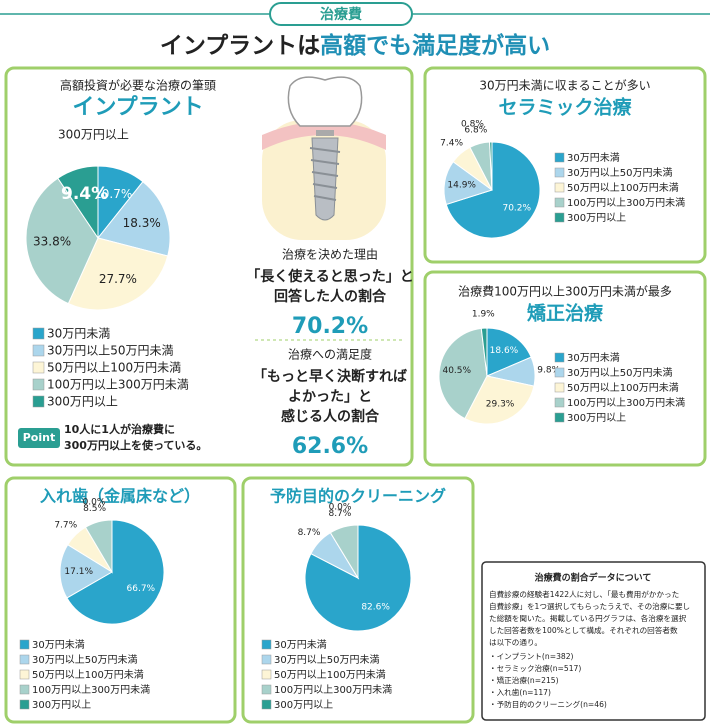 The width and height of the screenshot is (710, 726). Describe the element at coordinates (588, 618) in the screenshot. I see `note-line: た総額を聞いた。掲載している円グラフは、各治療を選択` at that location.